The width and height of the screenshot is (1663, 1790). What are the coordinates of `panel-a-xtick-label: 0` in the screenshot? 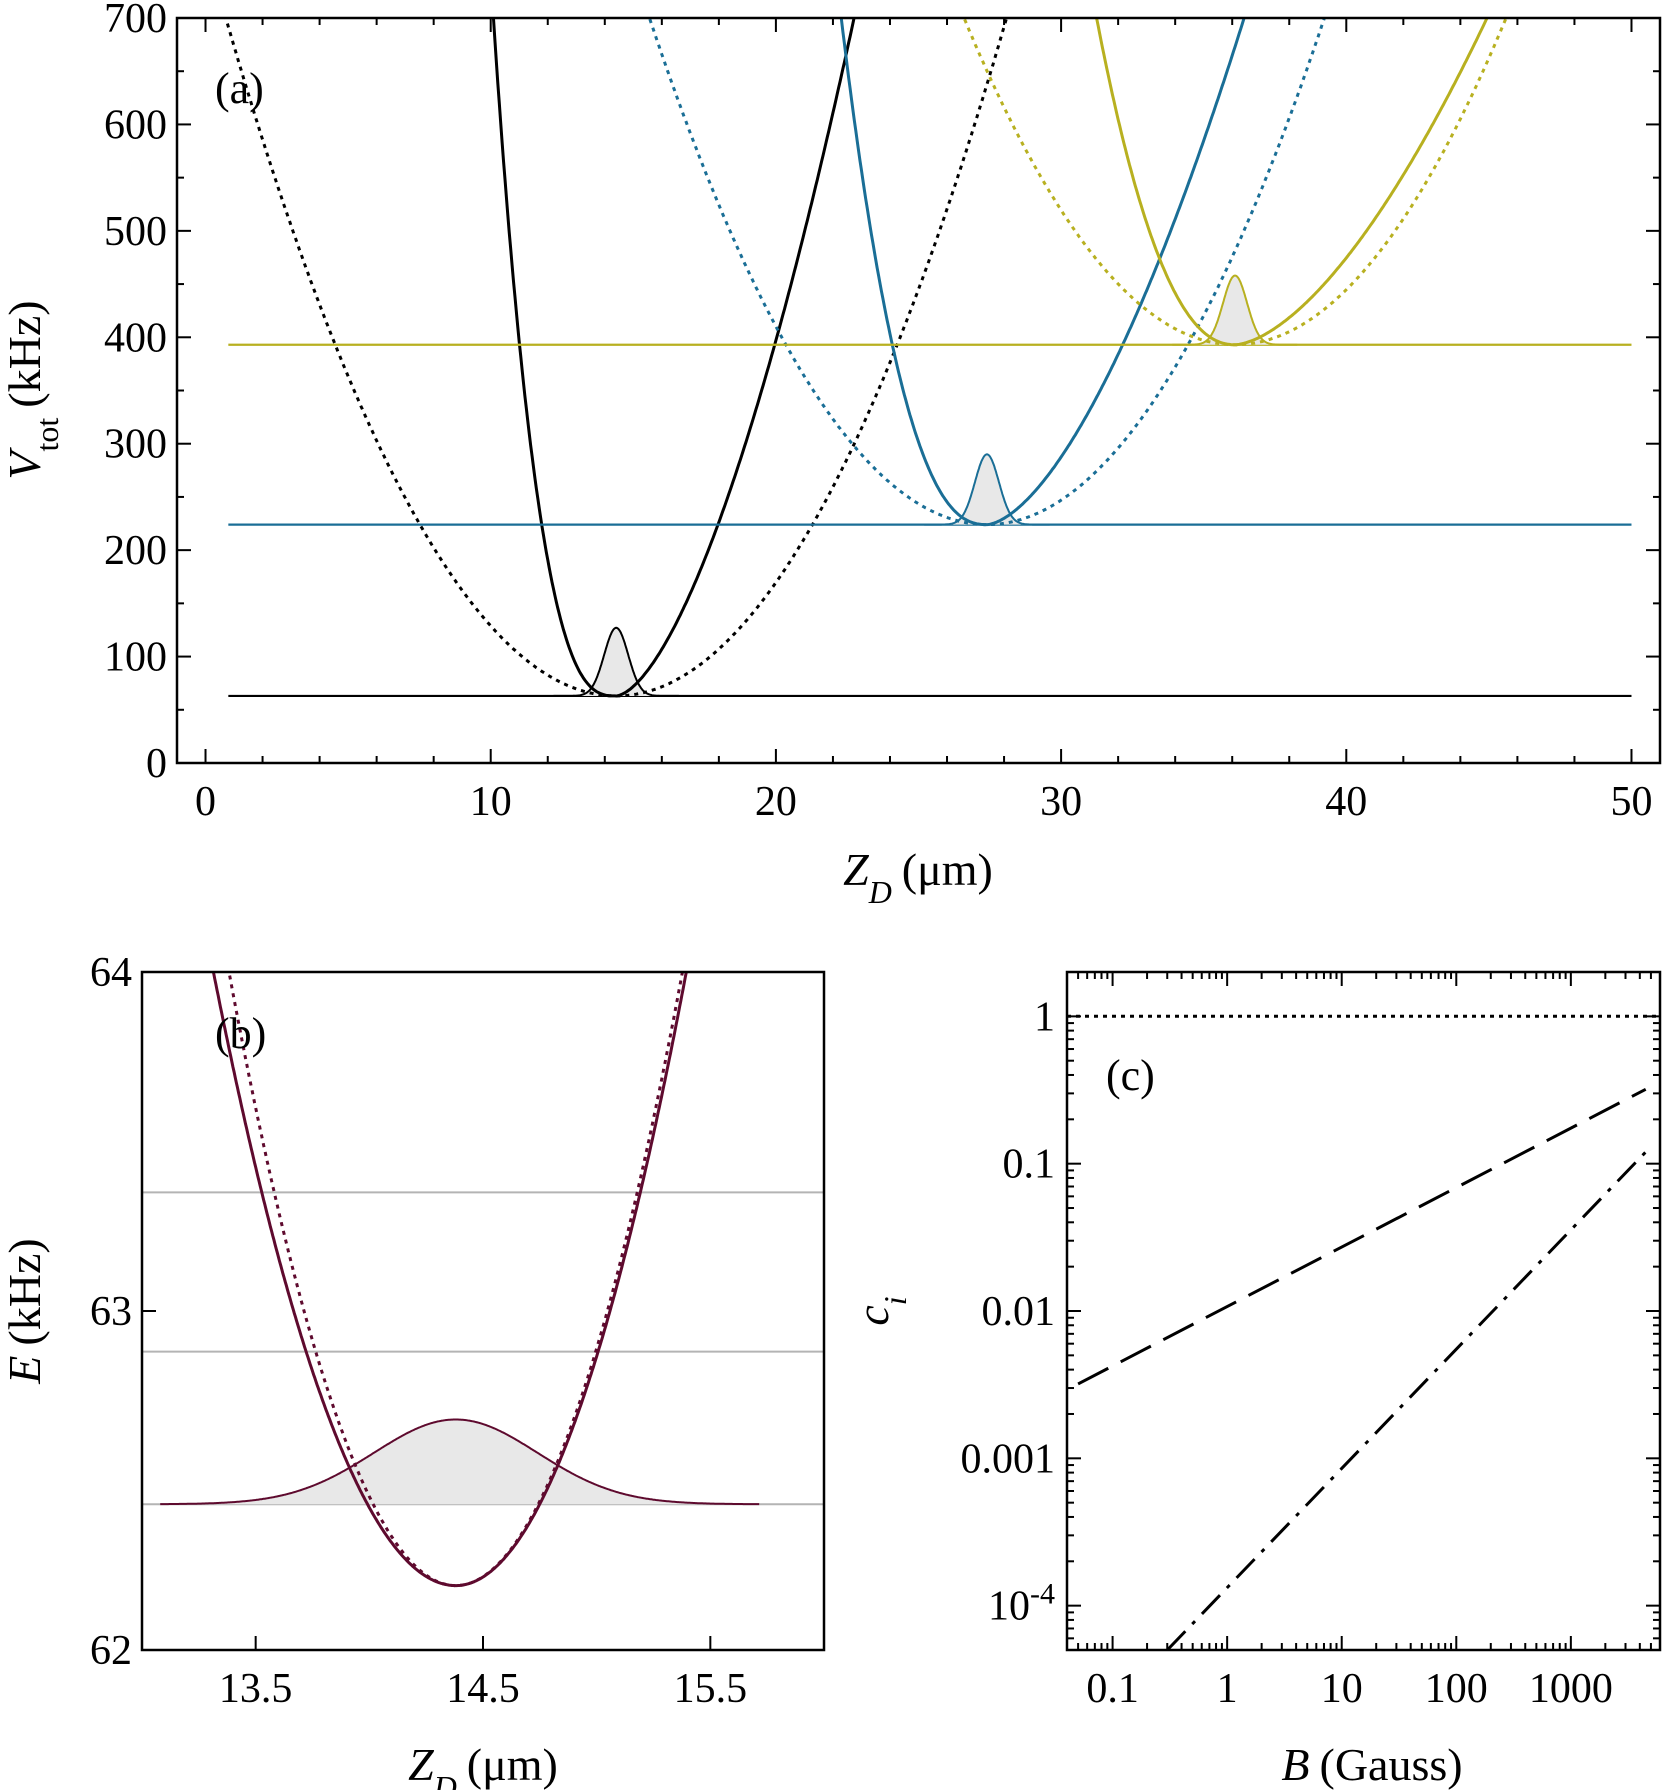 It's located at (205, 802).